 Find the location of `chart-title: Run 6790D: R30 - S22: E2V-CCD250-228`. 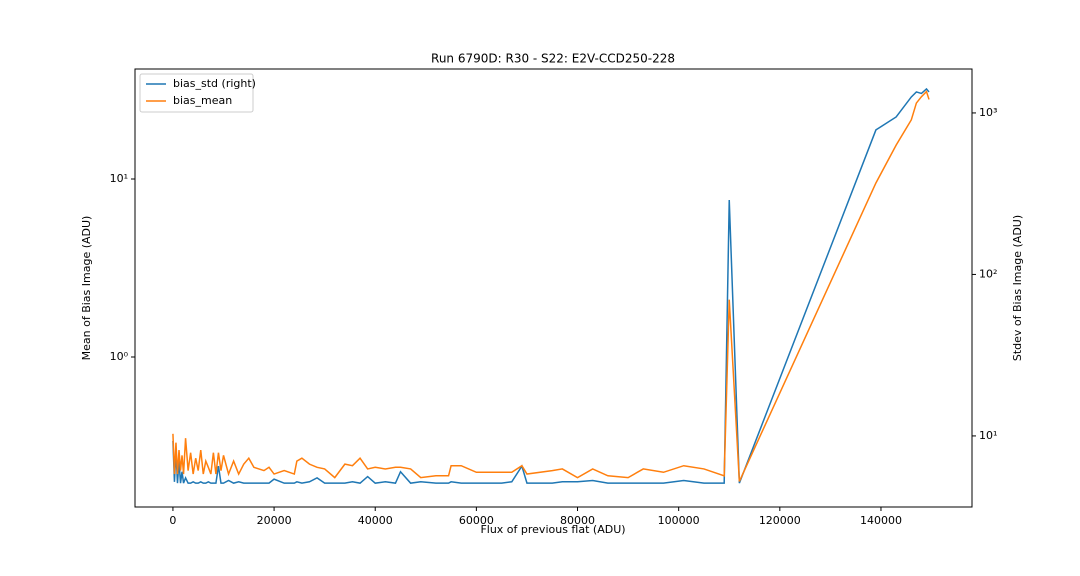

chart-title: Run 6790D: R30 - S22: E2V-CCD250-228 is located at coordinates (553, 59).